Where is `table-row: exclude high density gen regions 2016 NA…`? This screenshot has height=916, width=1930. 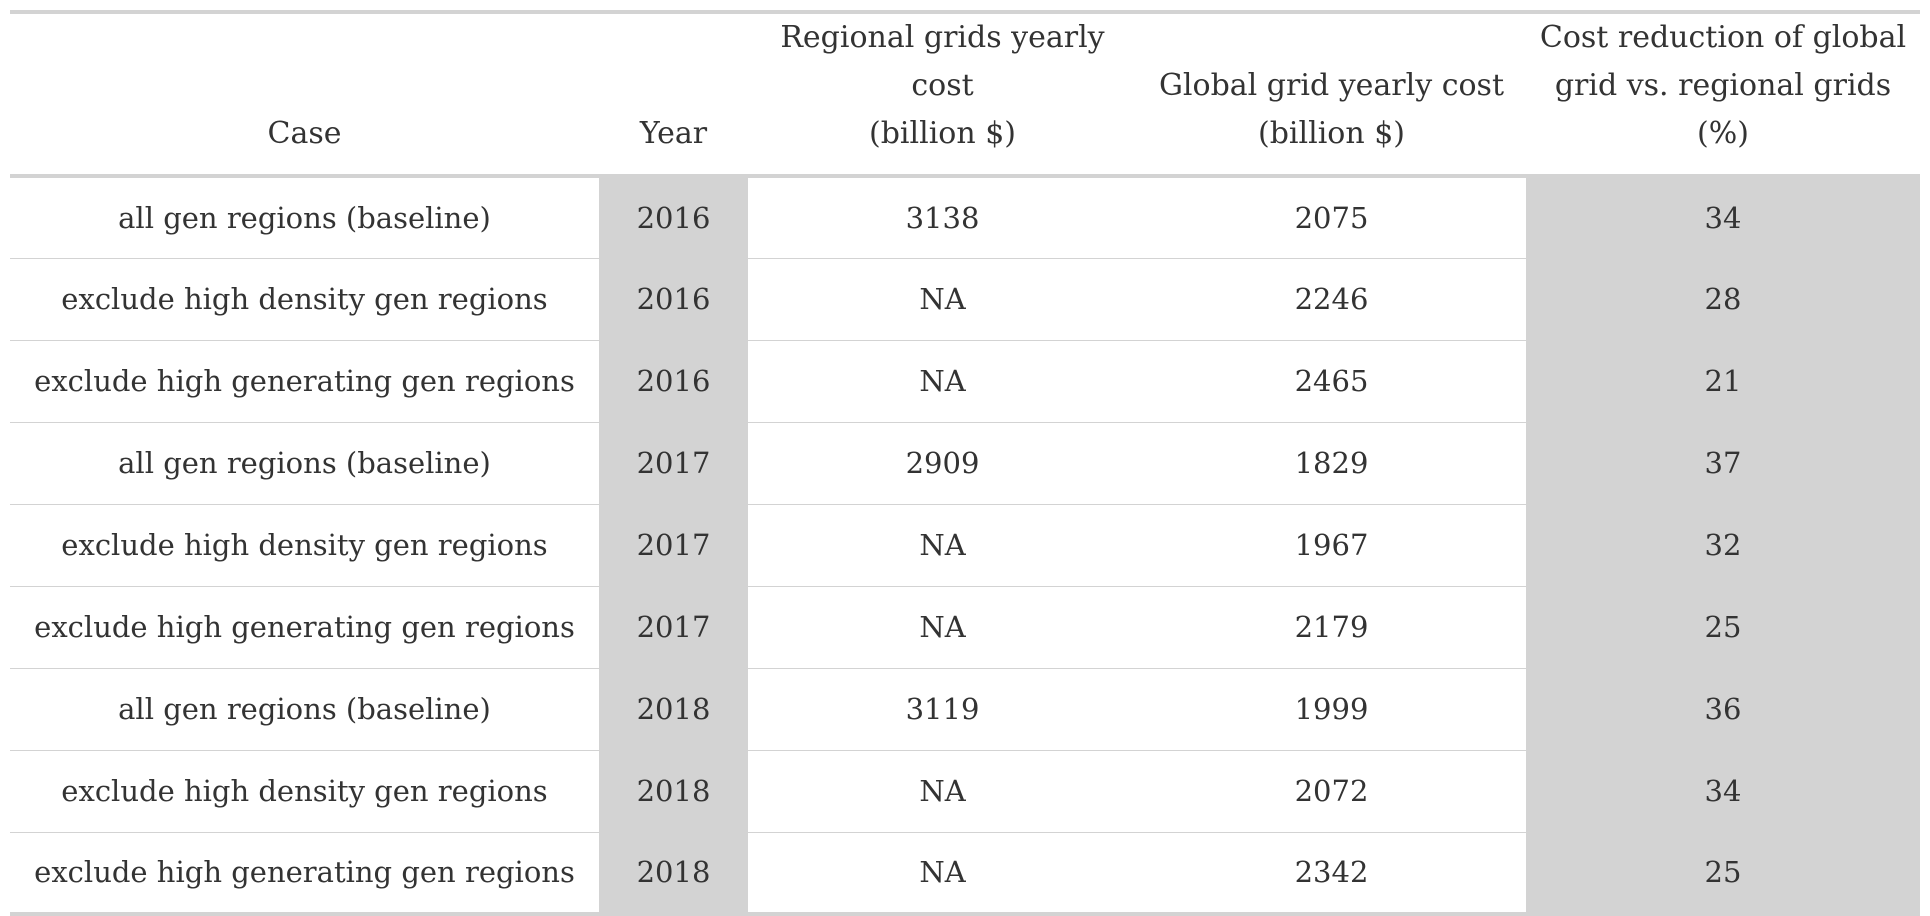 table-row: exclude high density gen regions 2016 NA… is located at coordinates (965, 298).